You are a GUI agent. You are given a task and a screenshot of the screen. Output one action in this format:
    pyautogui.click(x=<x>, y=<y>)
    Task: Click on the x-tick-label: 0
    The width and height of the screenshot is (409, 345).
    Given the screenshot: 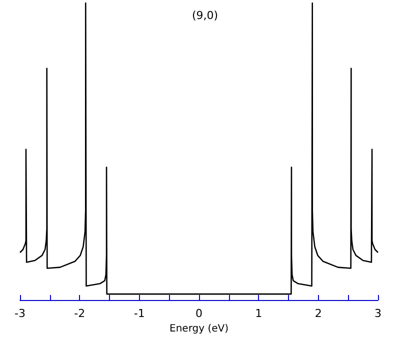 What is the action you would take?
    pyautogui.click(x=199, y=313)
    